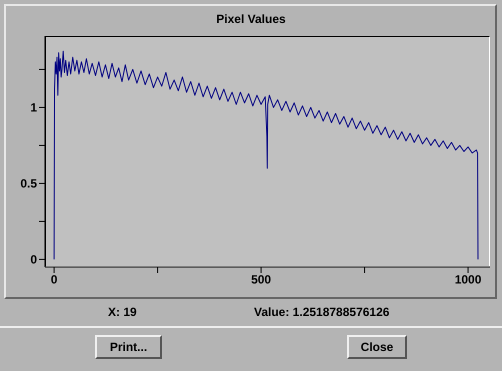  What do you see at coordinates (29, 183) in the screenshot?
I see `y-tick-label: 0.5` at bounding box center [29, 183].